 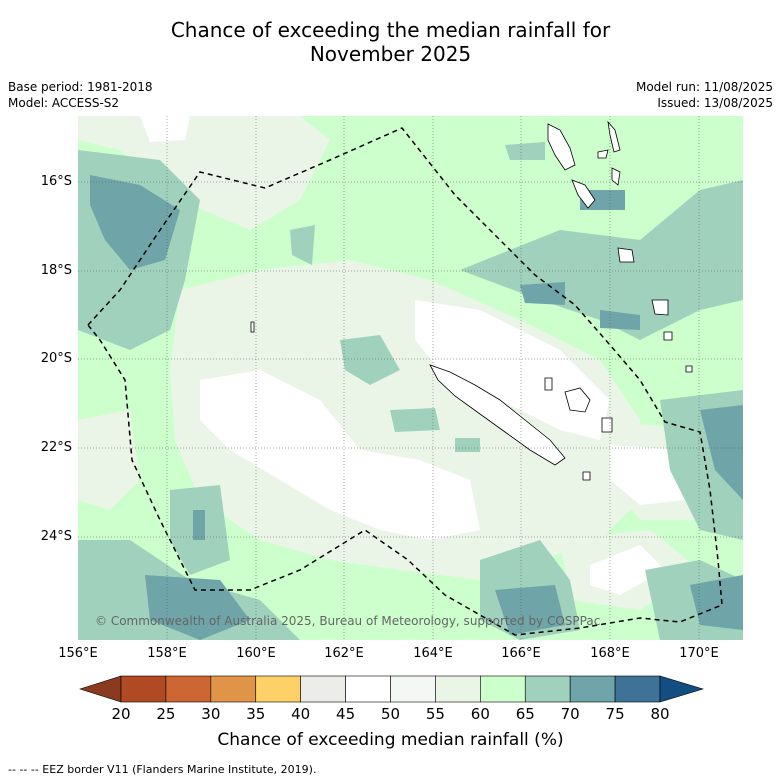 I want to click on lon-label: 168°E, so click(x=610, y=653).